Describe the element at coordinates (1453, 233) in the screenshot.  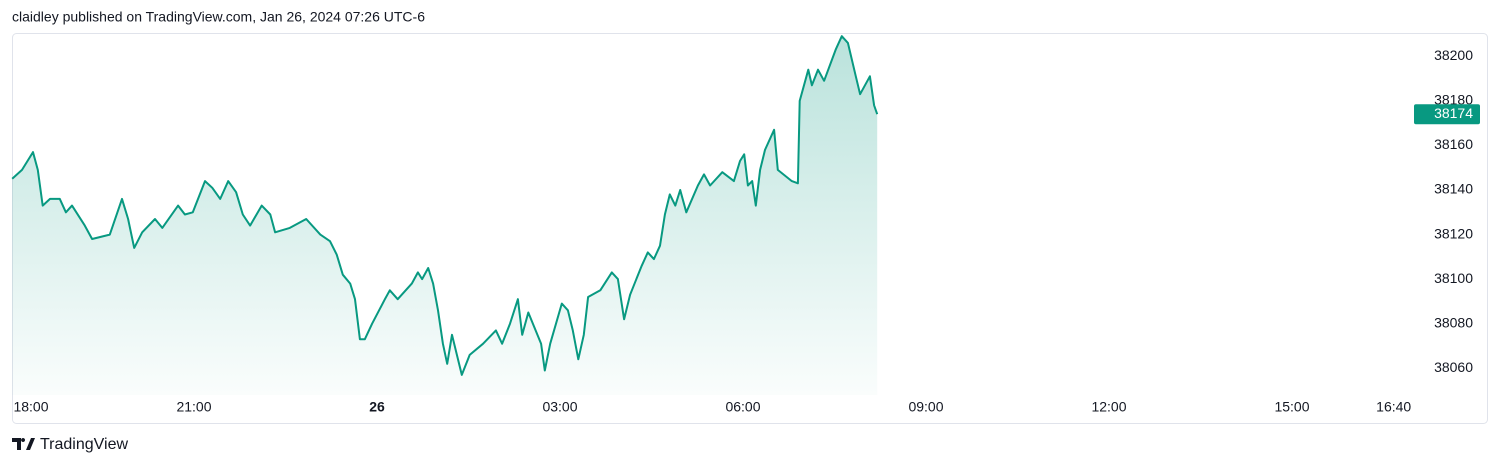
I see `y-tick-label: 38120` at that location.